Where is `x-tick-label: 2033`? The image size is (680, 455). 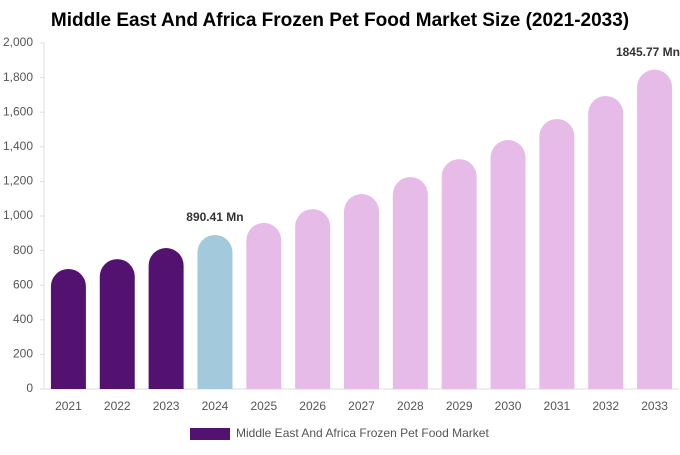 x-tick-label: 2033 is located at coordinates (654, 406).